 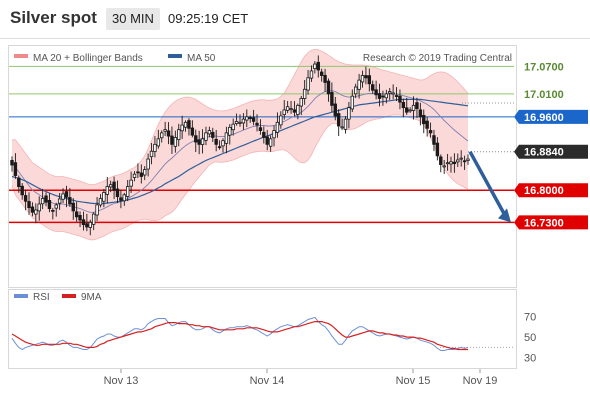 What do you see at coordinates (544, 153) in the screenshot?
I see `level-tag-label-3: 16.8840` at bounding box center [544, 153].